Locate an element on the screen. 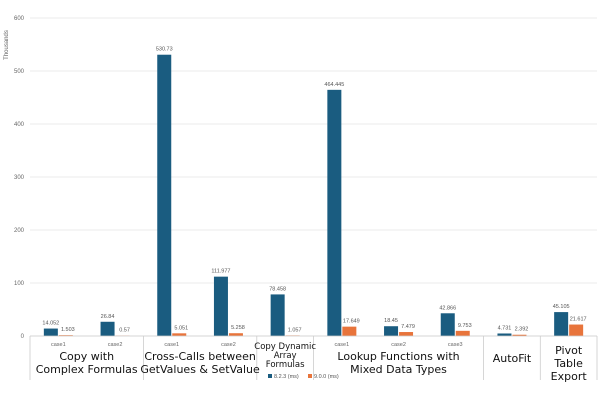 Image resolution: width=600 pixels, height=400 pixels. data-label: 78.458 is located at coordinates (277, 289).